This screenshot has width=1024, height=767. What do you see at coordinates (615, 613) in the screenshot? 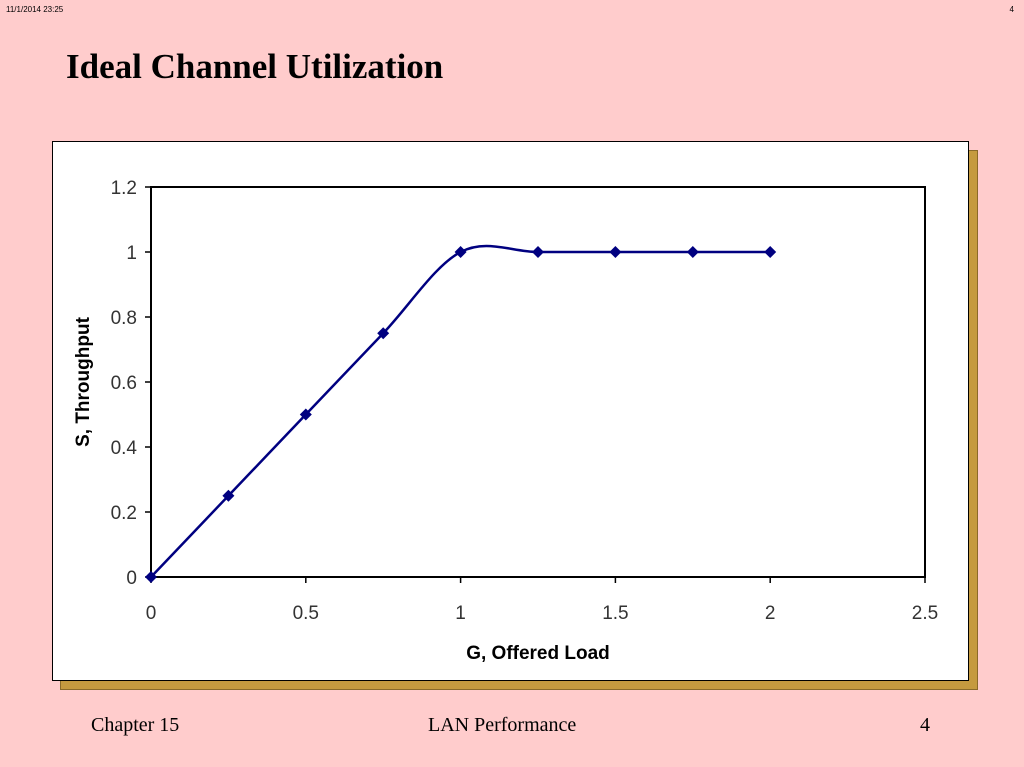
I see `x-tick-label: 1.5` at bounding box center [615, 613].